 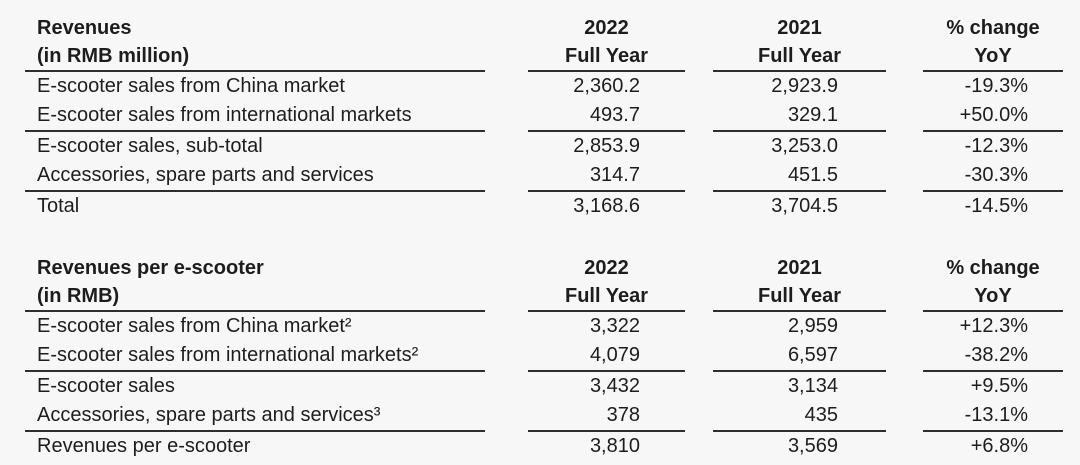 I want to click on table-row-escooter-sales-per-unit: E-scooter sales 3,432 3,134 +9.5%, so click(x=544, y=386).